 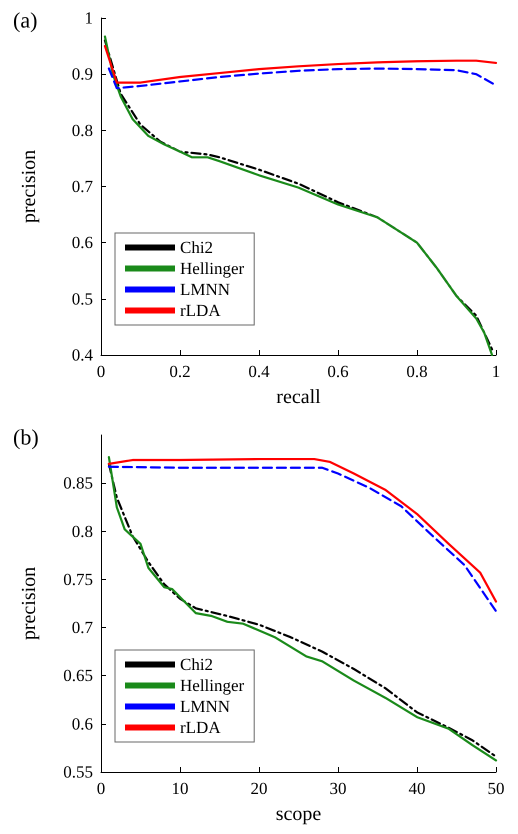 What do you see at coordinates (496, 788) in the screenshot?
I see `x-tick-label: 50` at bounding box center [496, 788].